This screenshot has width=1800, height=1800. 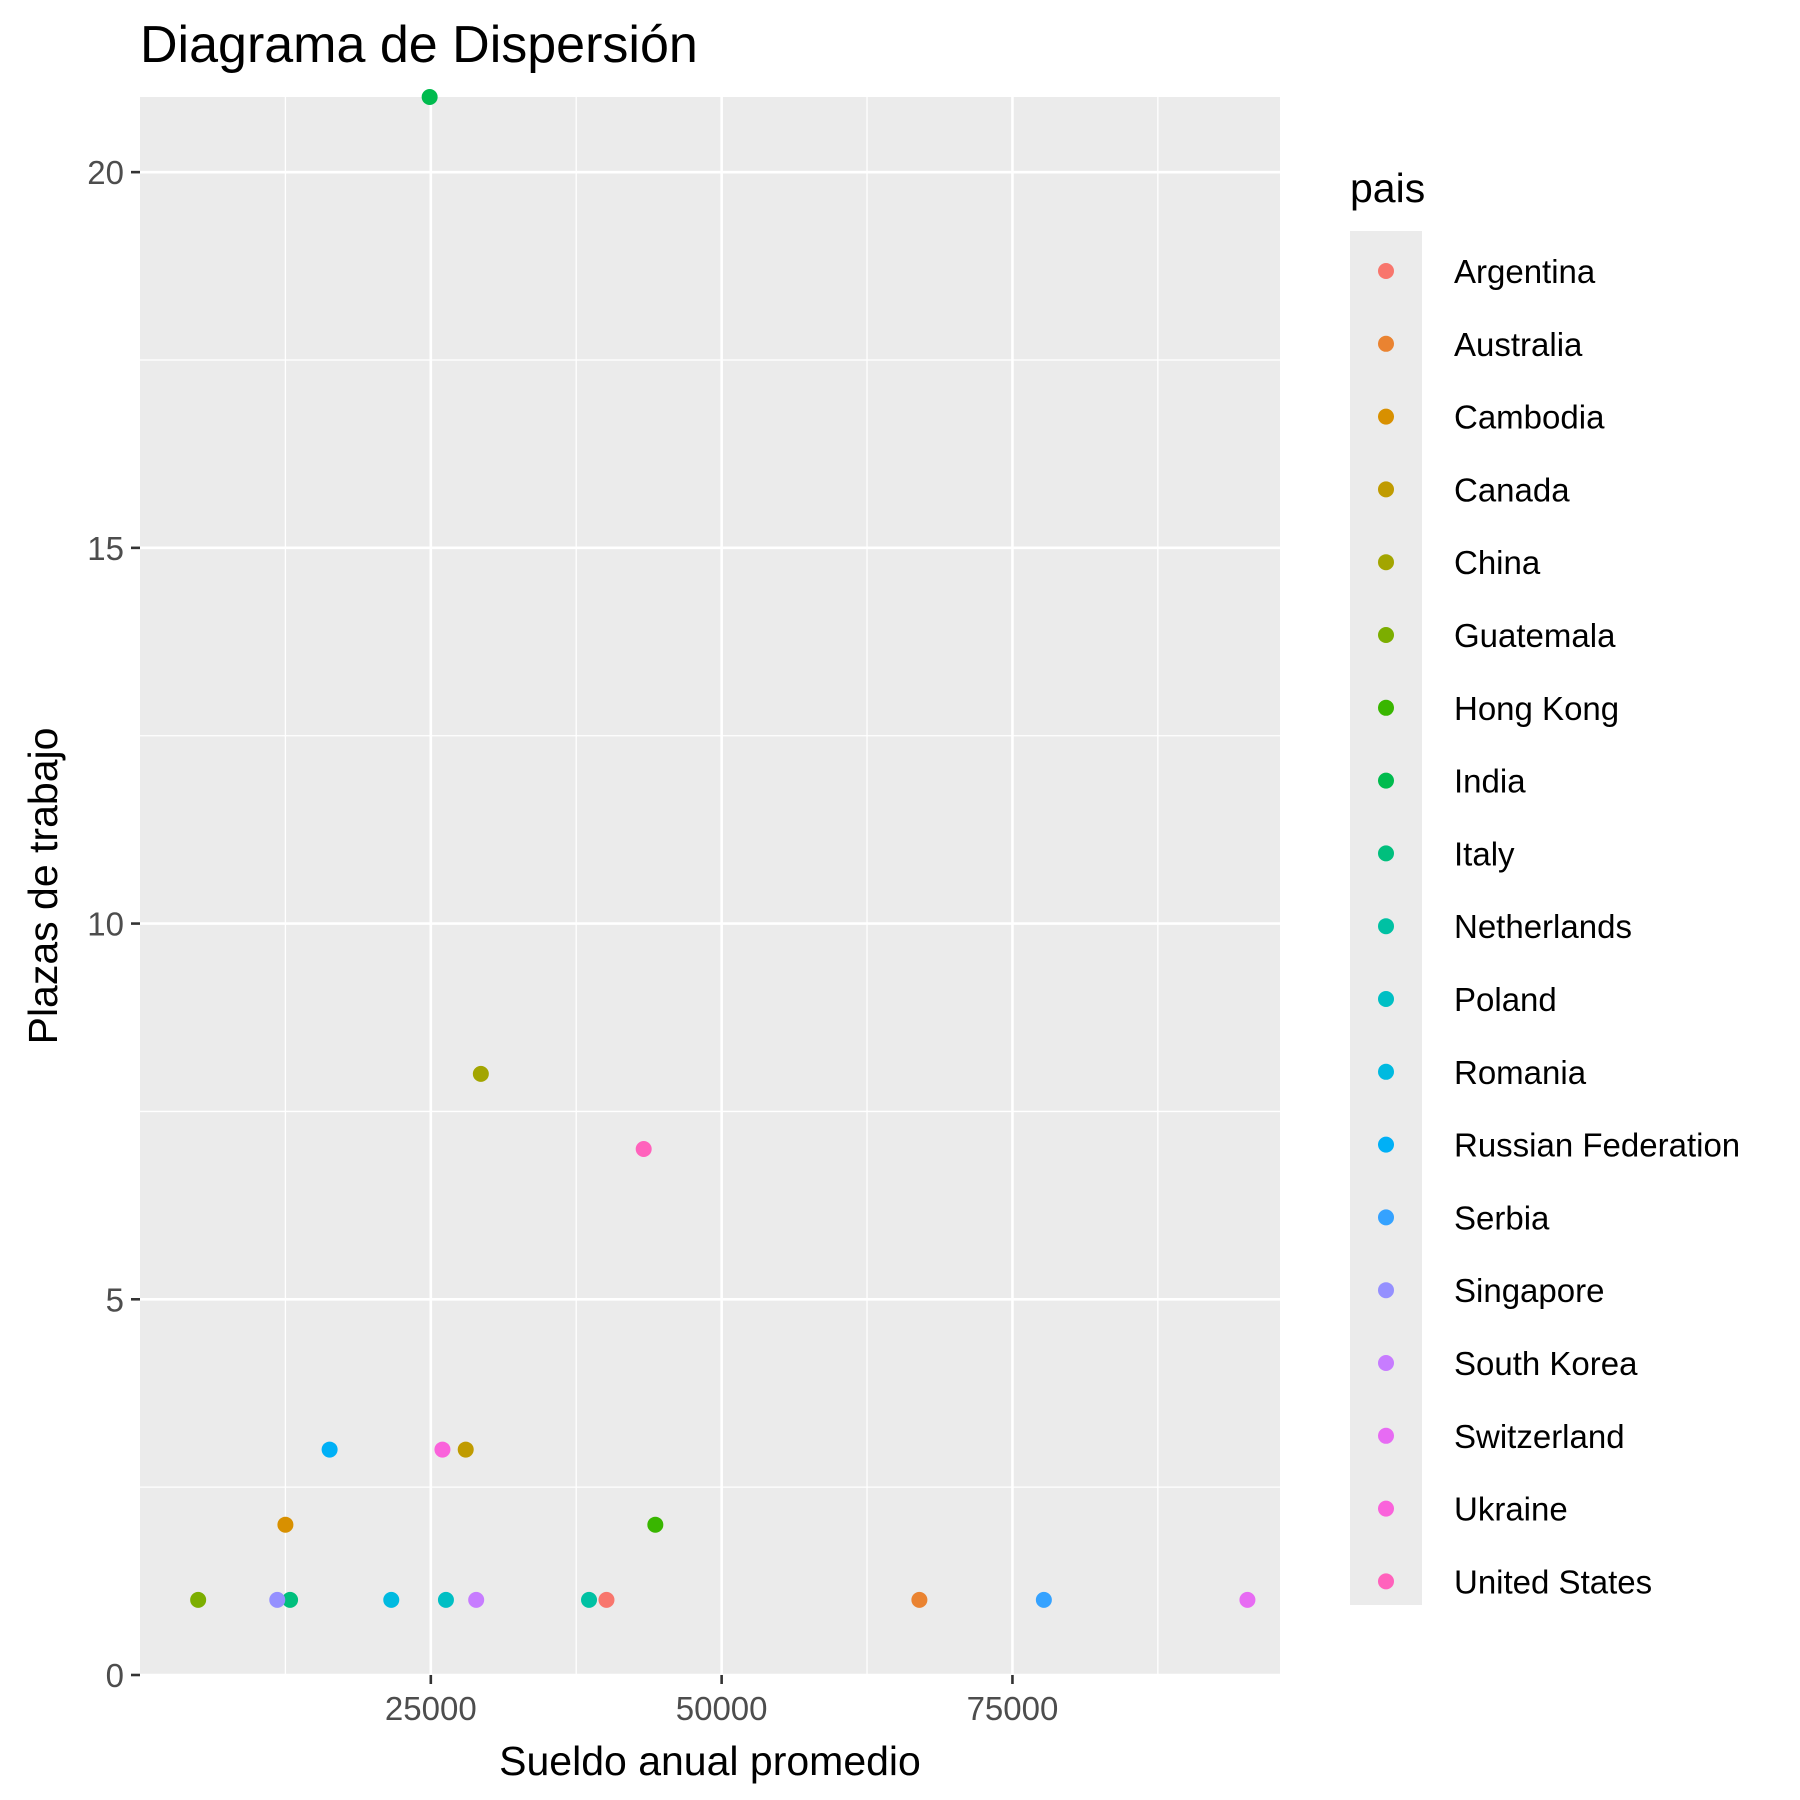 I want to click on legend-label: India, so click(x=1490, y=781).